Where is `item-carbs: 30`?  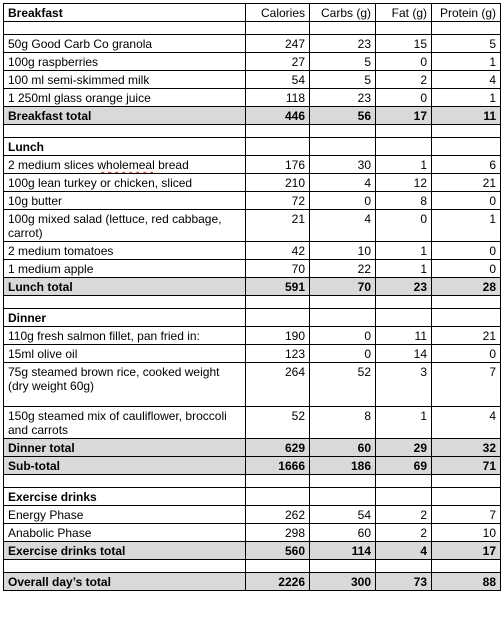 item-carbs: 30 is located at coordinates (342, 164).